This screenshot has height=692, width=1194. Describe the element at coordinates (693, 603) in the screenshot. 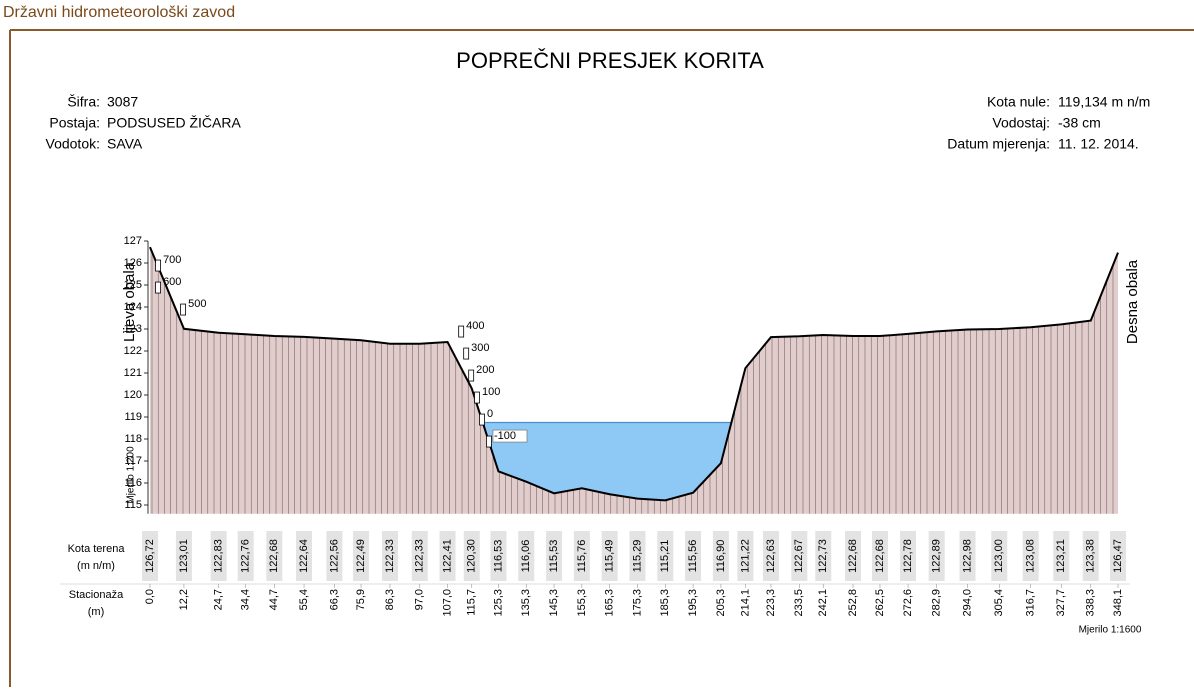

I see `x-tick-label: 195,3` at that location.